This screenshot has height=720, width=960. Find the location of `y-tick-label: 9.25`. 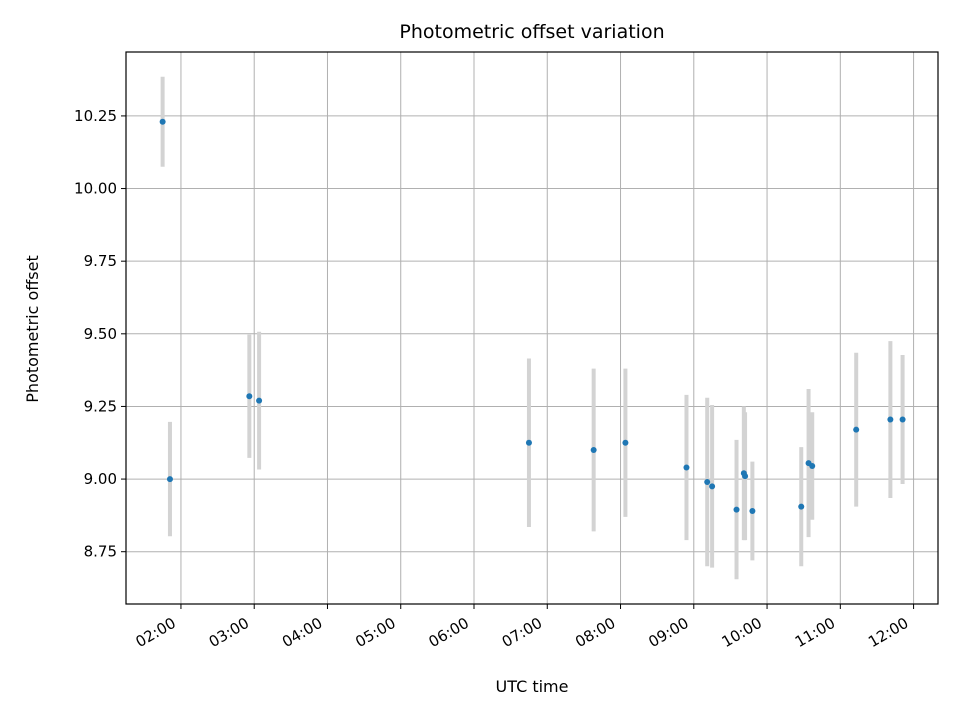

y-tick-label: 9.25 is located at coordinates (100, 406).